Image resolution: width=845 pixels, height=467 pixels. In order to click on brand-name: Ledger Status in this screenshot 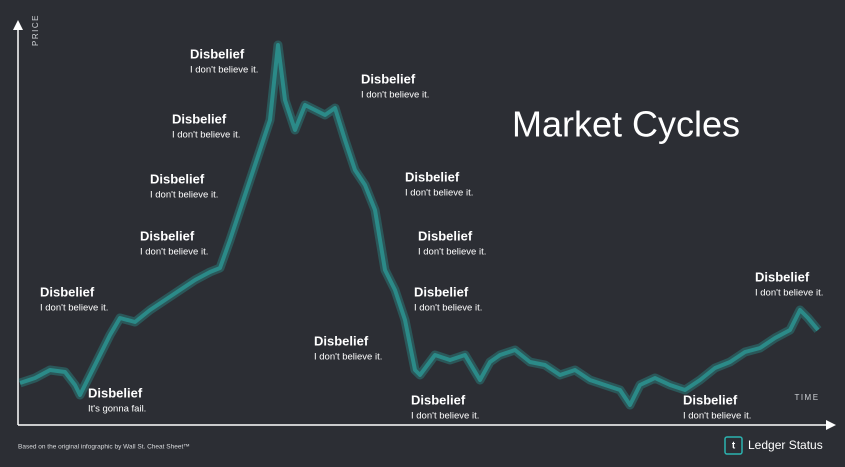, I will do `click(785, 445)`.